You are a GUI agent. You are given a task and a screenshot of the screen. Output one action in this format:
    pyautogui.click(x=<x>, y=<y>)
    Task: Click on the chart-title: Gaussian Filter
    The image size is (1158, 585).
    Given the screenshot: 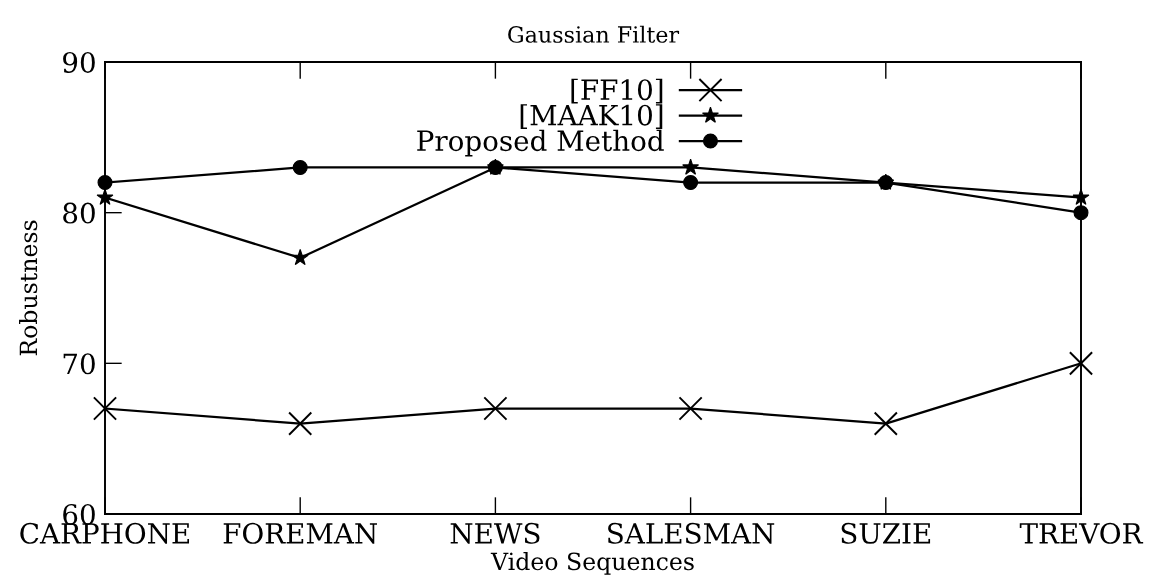 What is the action you would take?
    pyautogui.click(x=594, y=34)
    